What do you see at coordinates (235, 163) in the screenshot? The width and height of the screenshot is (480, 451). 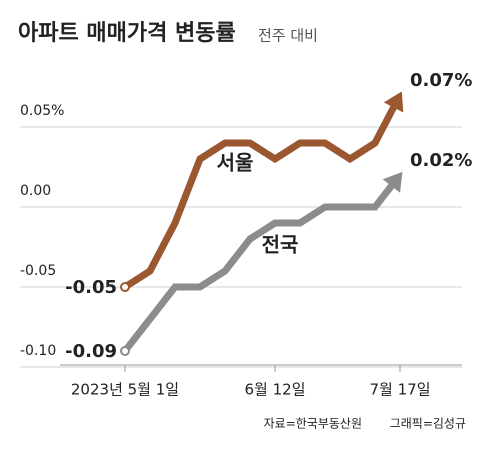 I see `series-name: 서울` at bounding box center [235, 163].